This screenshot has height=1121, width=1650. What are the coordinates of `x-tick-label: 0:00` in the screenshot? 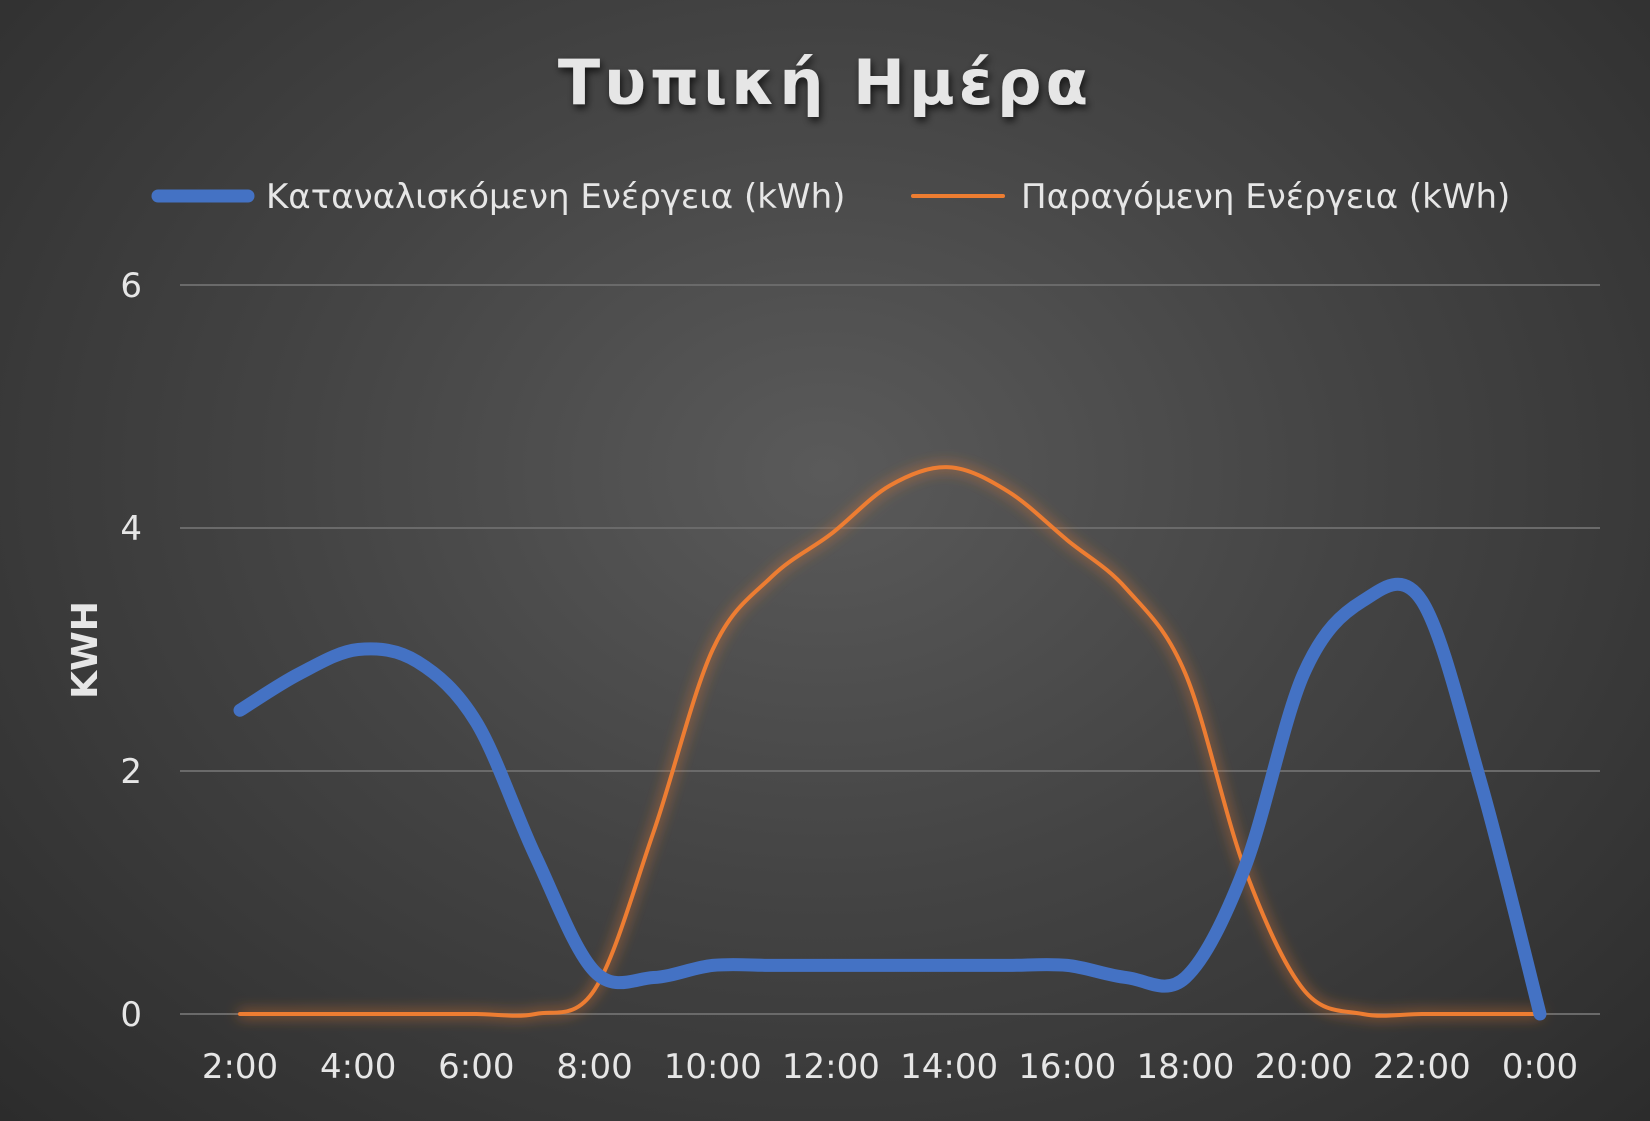 It's located at (1540, 1067).